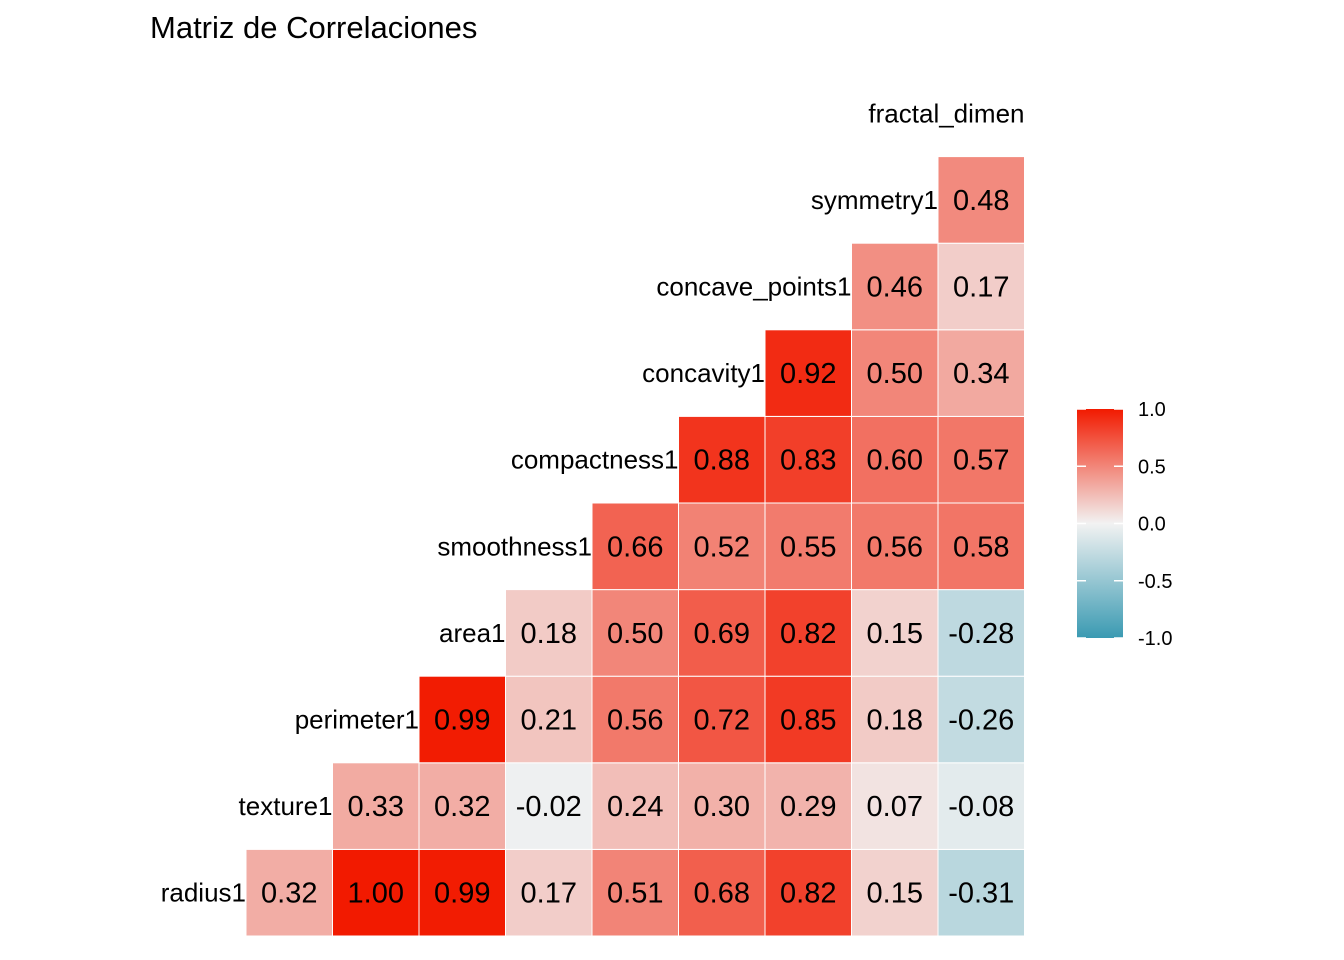 Image resolution: width=1344 pixels, height=960 pixels. I want to click on cell-value: 0.48, so click(981, 201).